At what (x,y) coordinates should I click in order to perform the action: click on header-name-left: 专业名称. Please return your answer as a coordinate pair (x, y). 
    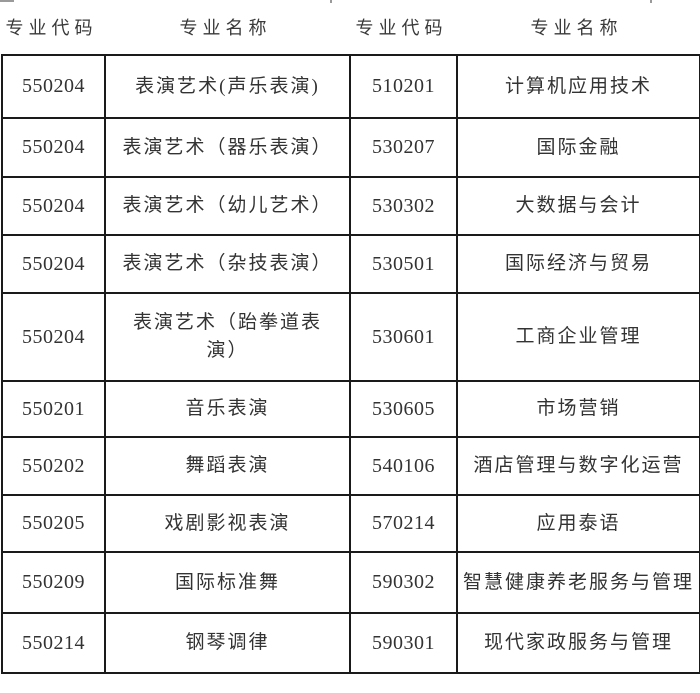
    Looking at the image, I should click on (225, 28).